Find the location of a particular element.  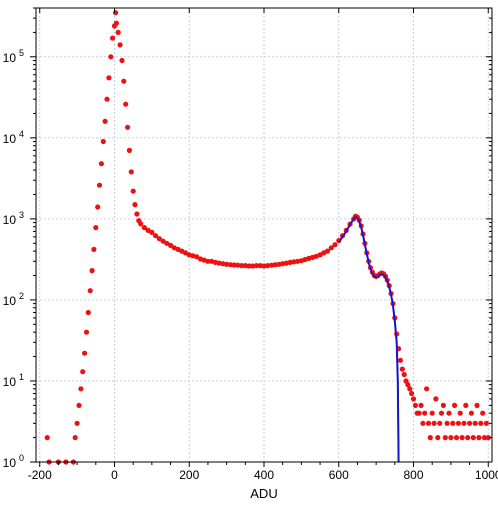

x-tick-label: 200 is located at coordinates (189, 475).